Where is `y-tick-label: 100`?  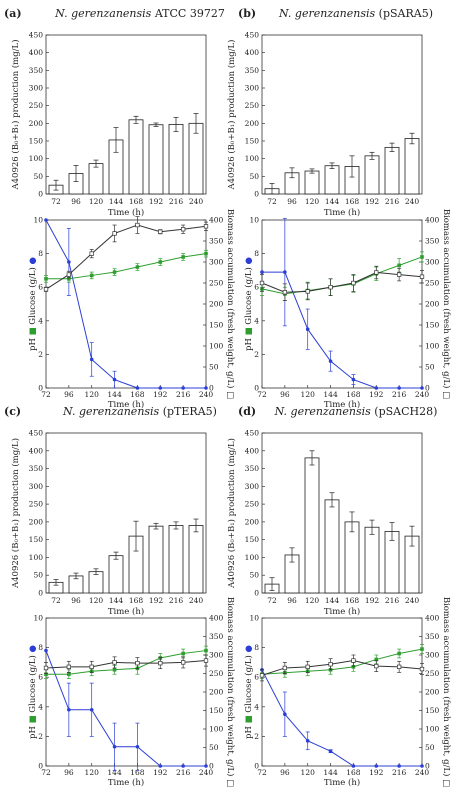 y-tick-label: 100 is located at coordinates (36, 158).